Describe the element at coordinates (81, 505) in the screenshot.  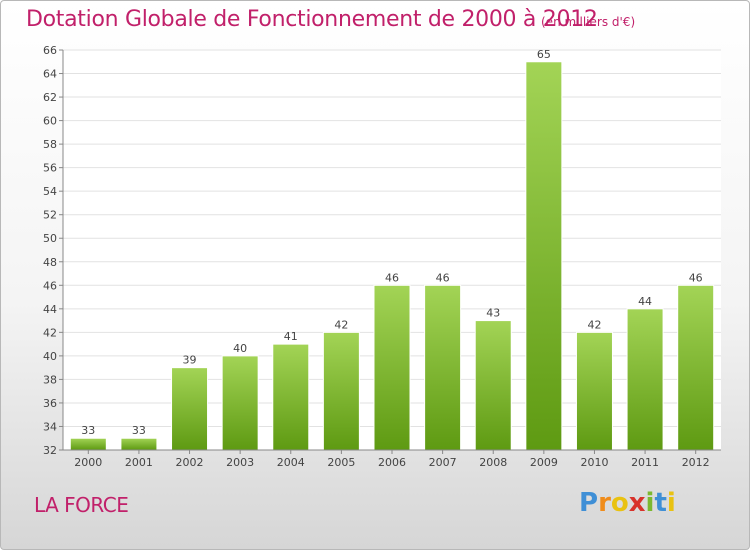
I see `town-name: LA FORCE` at that location.